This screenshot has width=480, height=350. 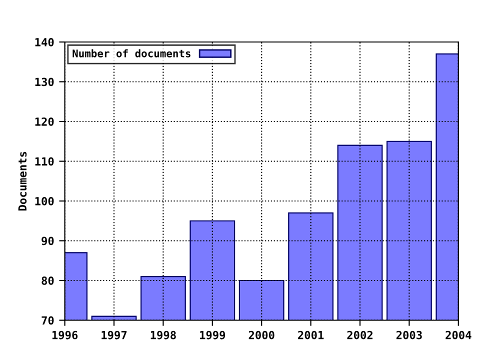 I want to click on y-tick-label: 120, so click(x=44, y=121).